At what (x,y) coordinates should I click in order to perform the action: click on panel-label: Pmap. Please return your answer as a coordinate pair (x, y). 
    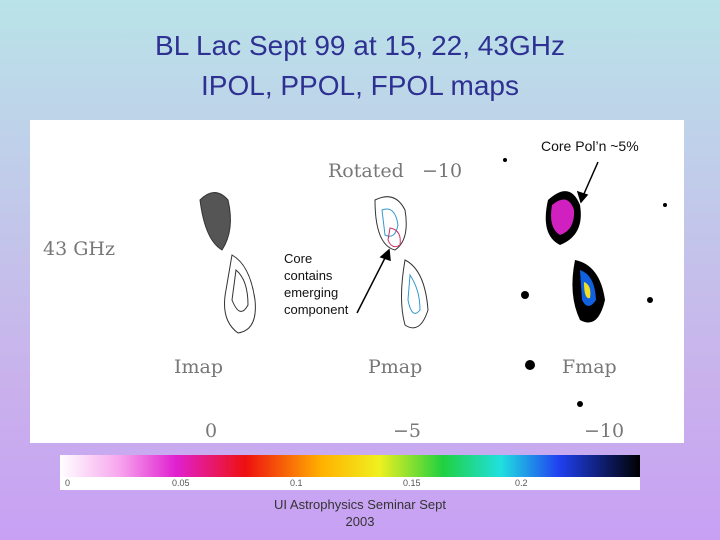
    Looking at the image, I should click on (395, 367).